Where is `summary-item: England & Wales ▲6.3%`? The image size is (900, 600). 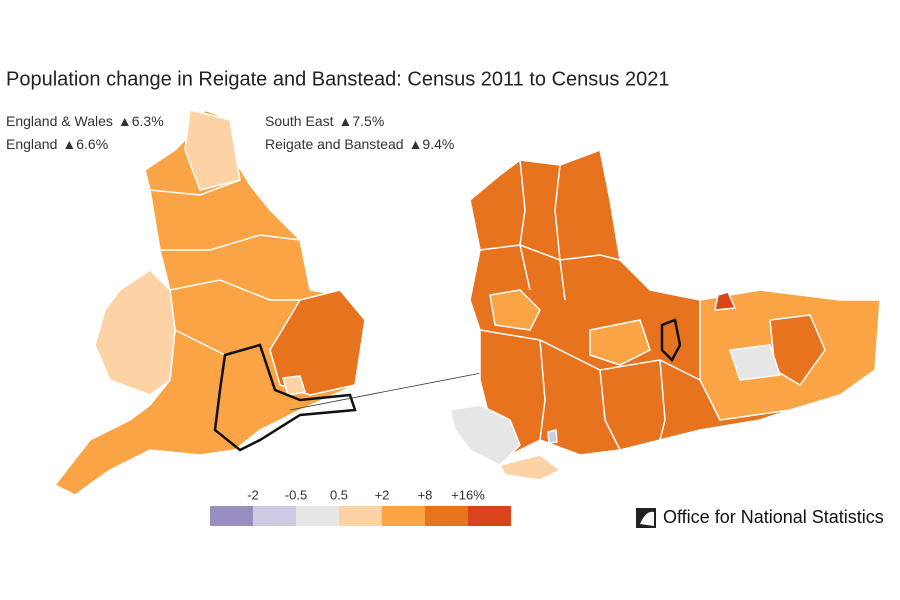
summary-item: England & Wales ▲6.3% is located at coordinates (85, 121).